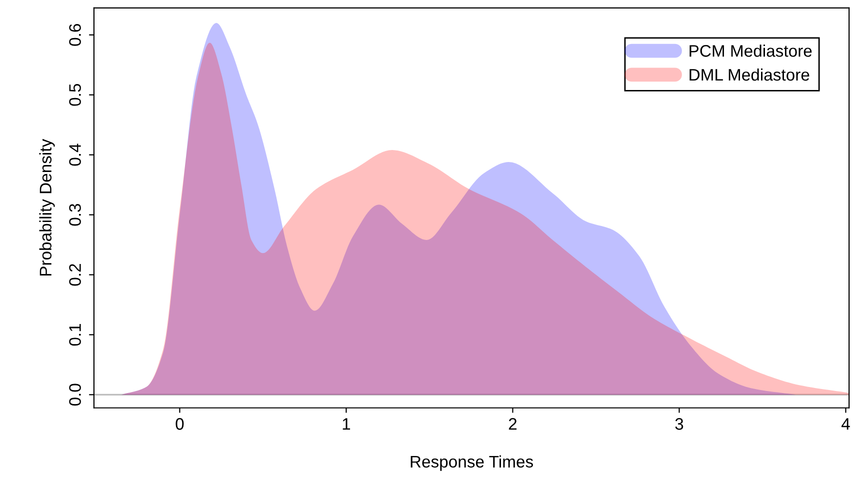 This screenshot has height=495, width=862. Describe the element at coordinates (471, 463) in the screenshot. I see `x-axis-title: Response Times` at that location.